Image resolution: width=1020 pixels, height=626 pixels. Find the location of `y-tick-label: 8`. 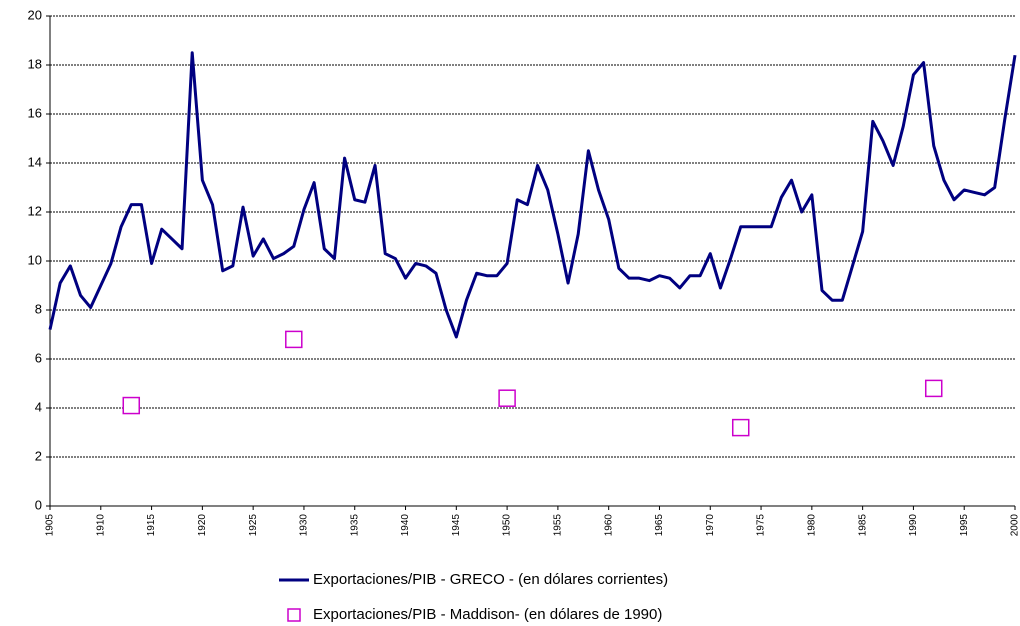

y-tick-label: 8 is located at coordinates (38, 308).